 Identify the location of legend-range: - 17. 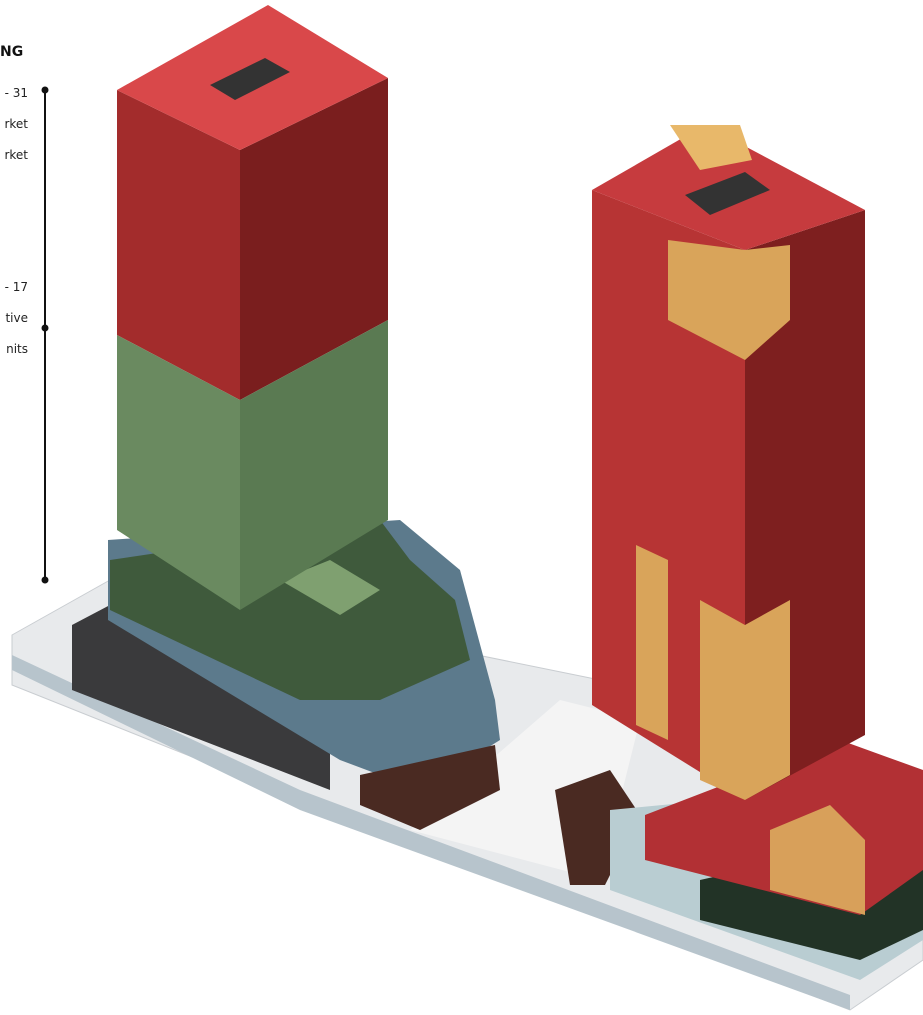
(16, 287).